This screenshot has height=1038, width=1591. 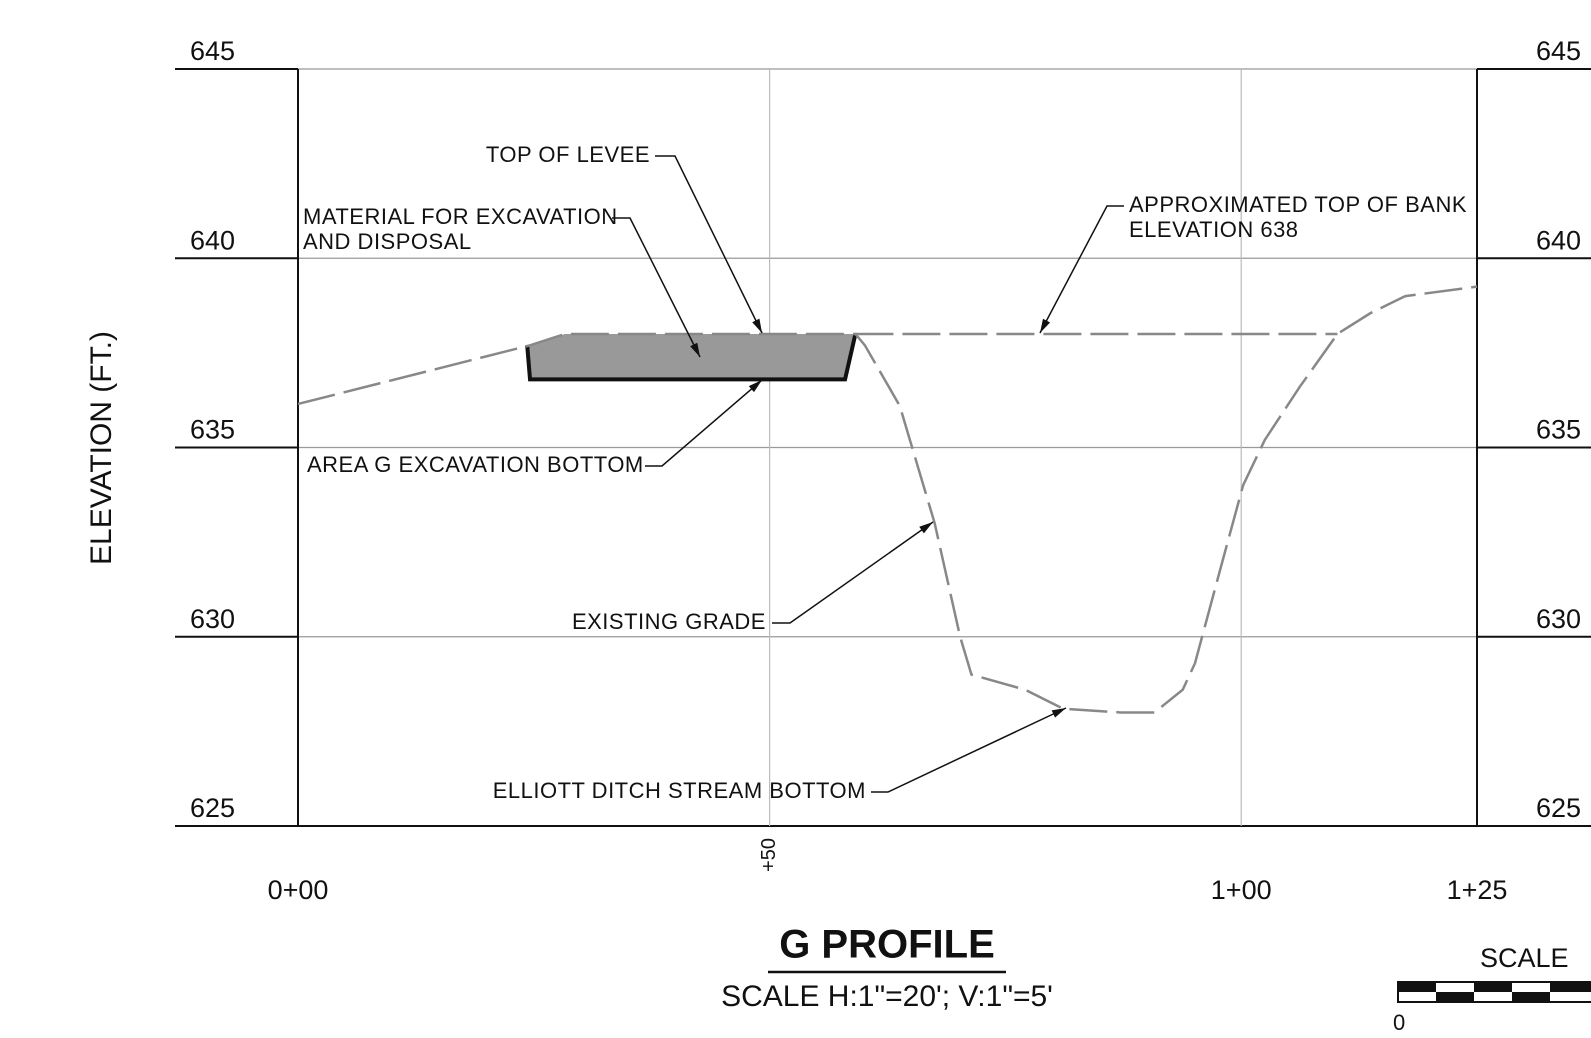 What do you see at coordinates (669, 621) in the screenshot?
I see `annotation: EXISTING GRADE` at bounding box center [669, 621].